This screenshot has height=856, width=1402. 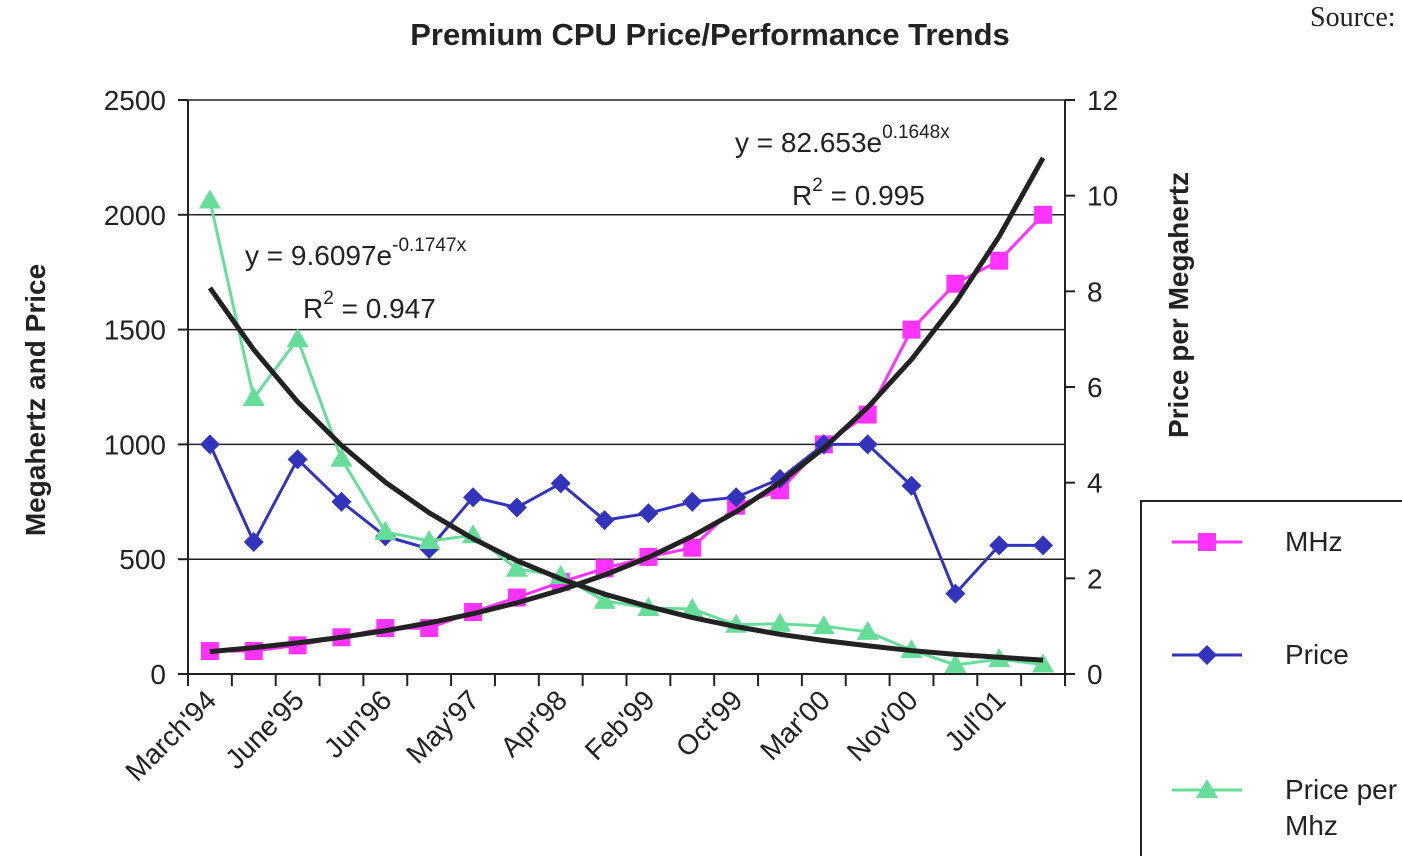 I want to click on y2-tick-label: 2, so click(x=1095, y=578).